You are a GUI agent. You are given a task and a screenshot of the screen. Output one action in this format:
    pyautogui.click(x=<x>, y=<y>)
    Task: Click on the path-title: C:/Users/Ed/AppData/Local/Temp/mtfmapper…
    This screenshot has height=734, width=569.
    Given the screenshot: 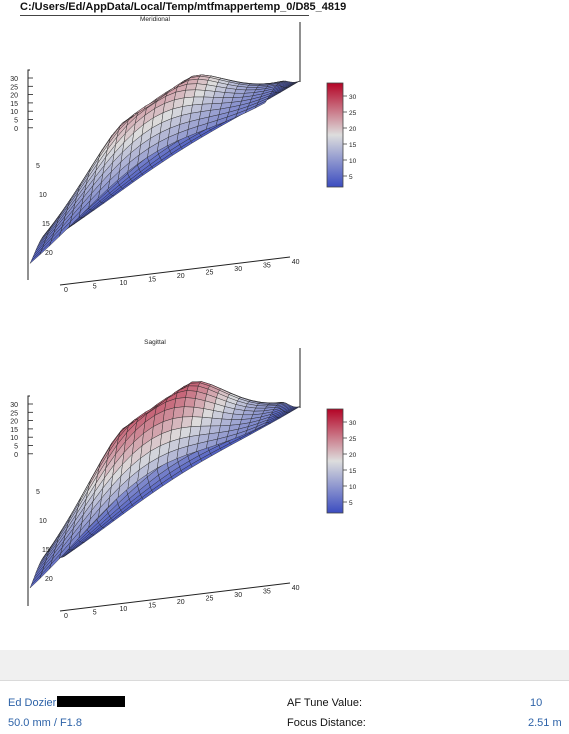 What is the action you would take?
    pyautogui.click(x=183, y=7)
    